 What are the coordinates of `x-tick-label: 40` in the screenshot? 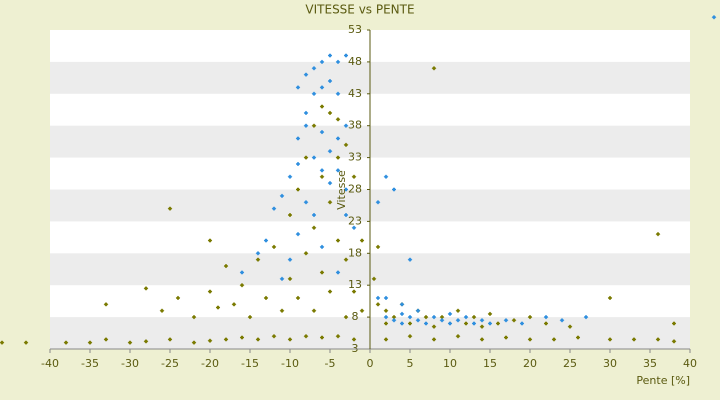 It's located at (690, 363).